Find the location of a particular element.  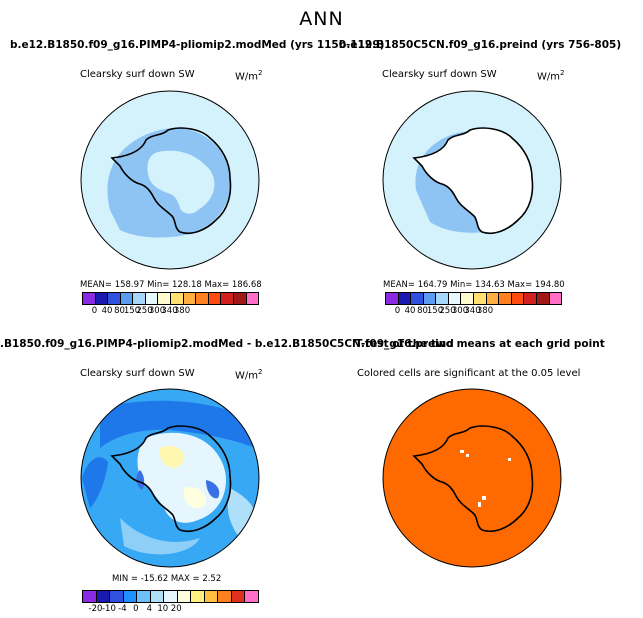

stats-line: MIN = -15.62 MAX = 2.52 is located at coordinates (167, 579).